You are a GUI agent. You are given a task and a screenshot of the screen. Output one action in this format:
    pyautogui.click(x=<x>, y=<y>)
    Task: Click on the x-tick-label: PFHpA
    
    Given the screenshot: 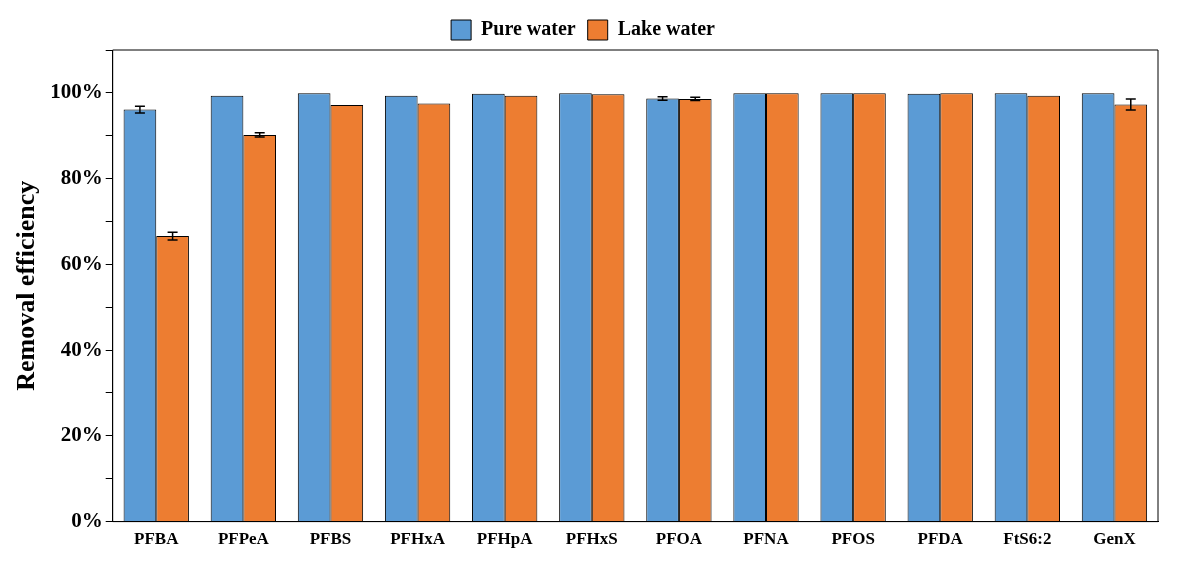 What is the action you would take?
    pyautogui.click(x=505, y=539)
    